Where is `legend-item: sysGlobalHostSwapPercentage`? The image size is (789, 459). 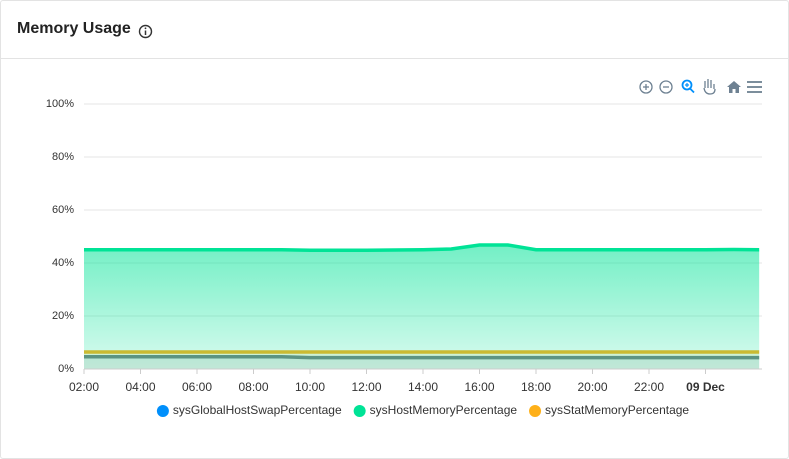 legend-item: sysGlobalHostSwapPercentage is located at coordinates (249, 410).